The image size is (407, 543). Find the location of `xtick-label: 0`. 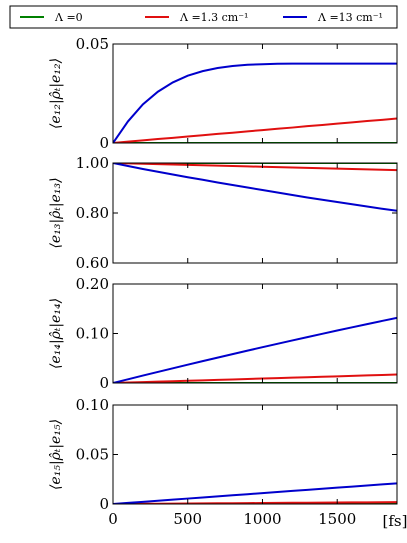

xtick-label: 0 is located at coordinates (113, 519).